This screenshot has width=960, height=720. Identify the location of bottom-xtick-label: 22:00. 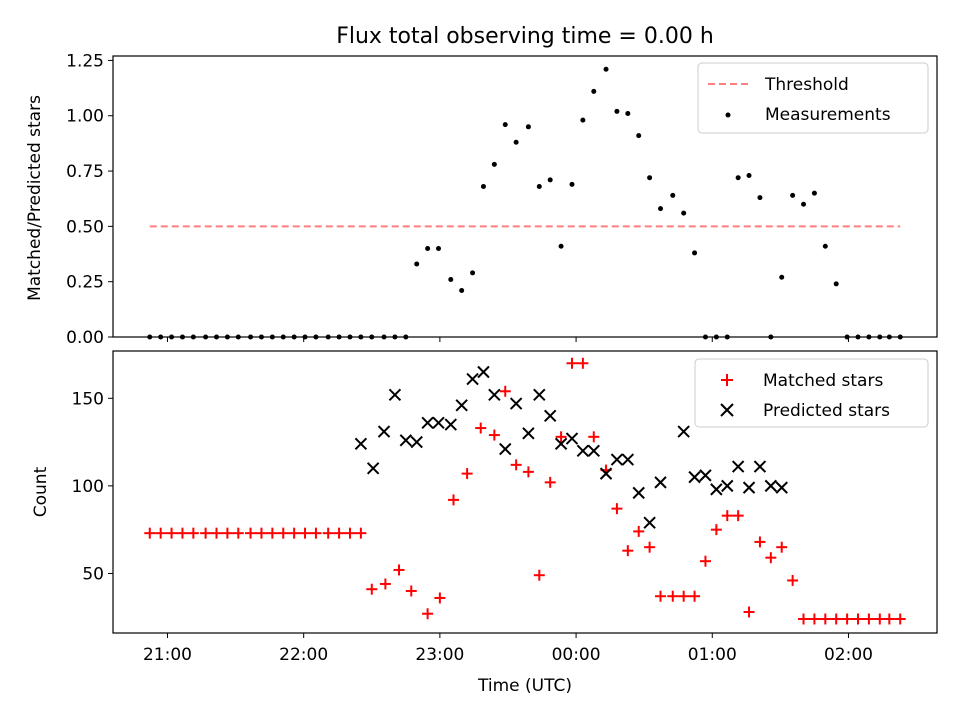
(303, 655).